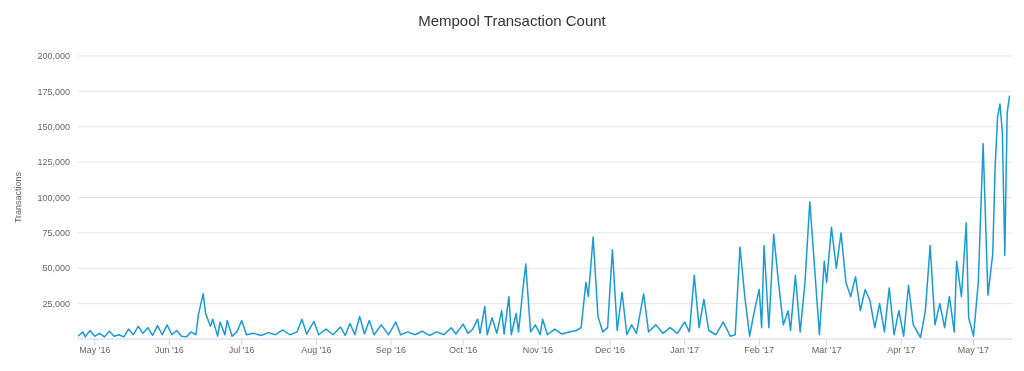 The width and height of the screenshot is (1024, 371). What do you see at coordinates (53, 197) in the screenshot?
I see `y-tick-label: 100,000` at bounding box center [53, 197].